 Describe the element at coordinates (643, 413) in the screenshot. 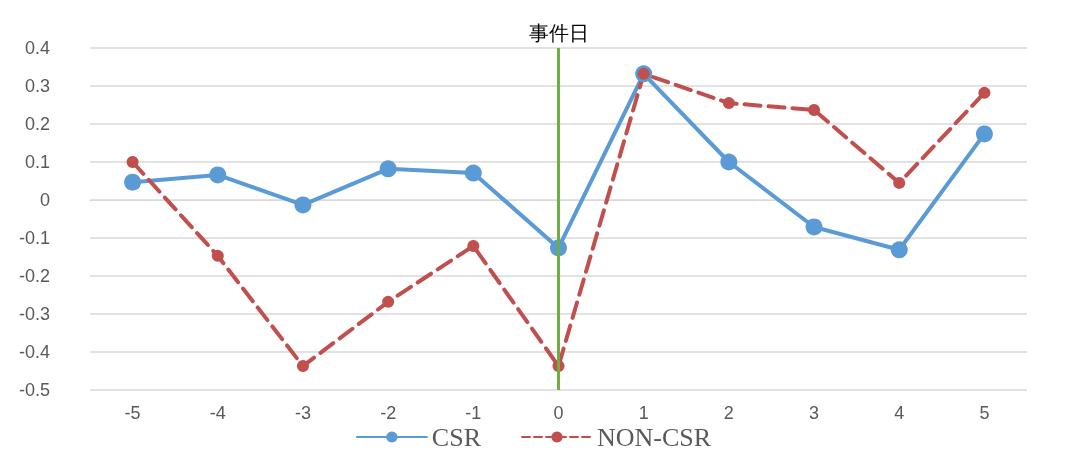

I see `x-tick-label: 1` at that location.